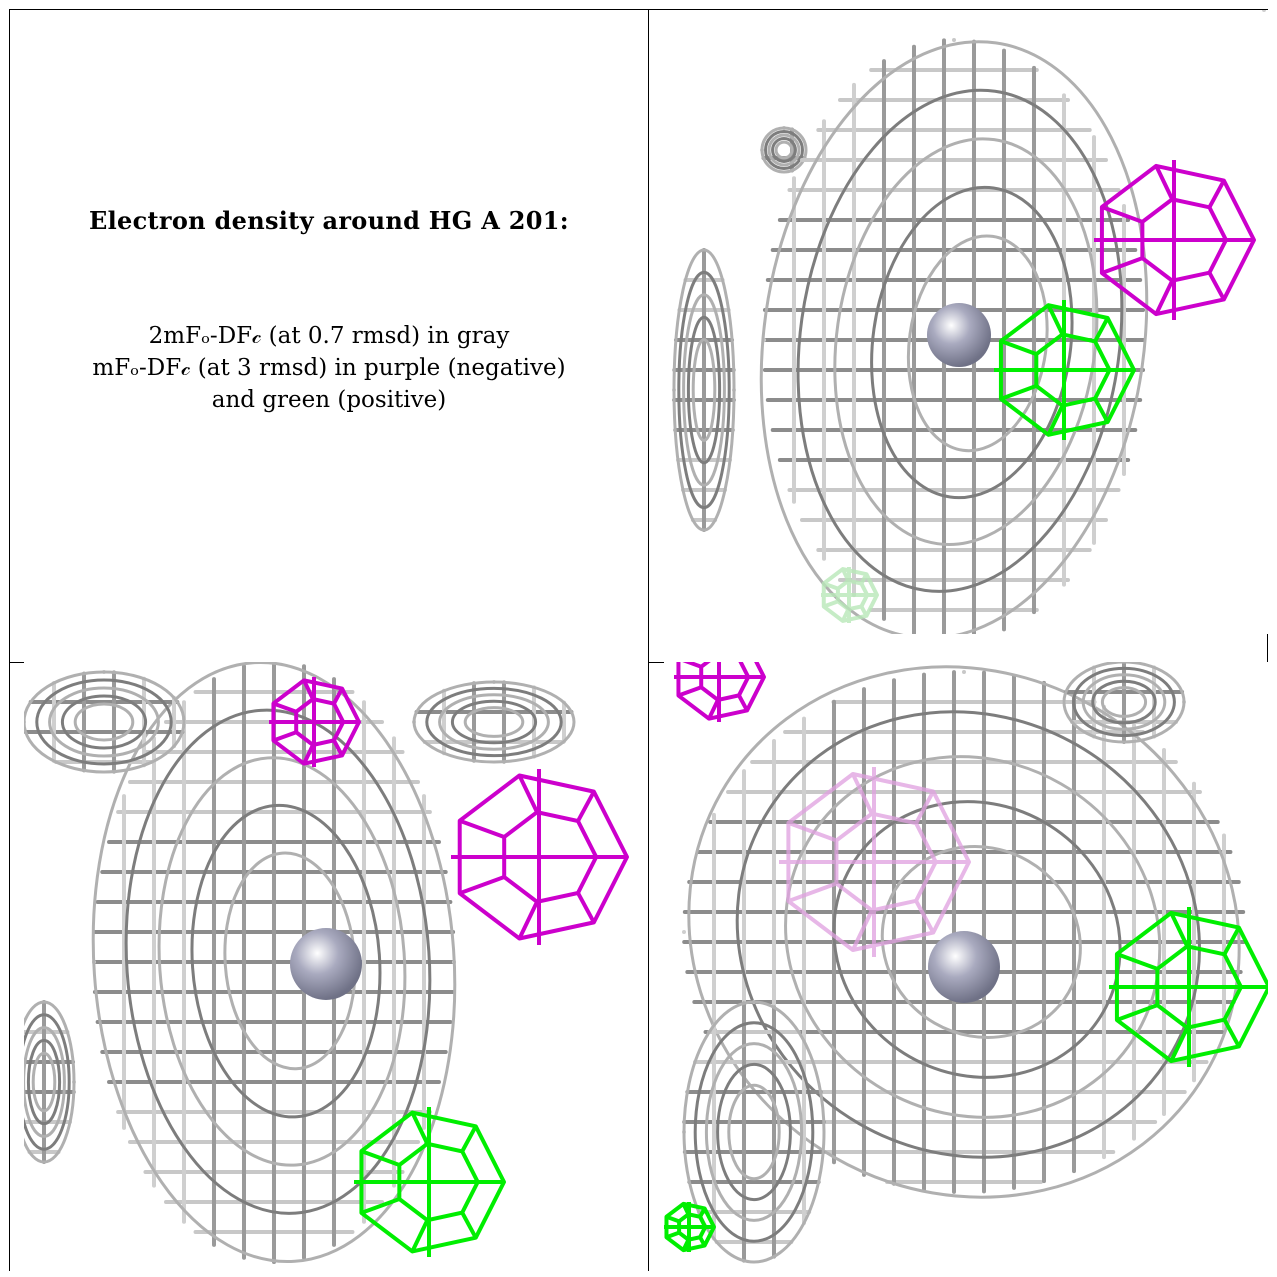 Image resolution: width=1277 pixels, height=1277 pixels. I want to click on gray-mesh-lower-left-bottom-right-contour, so click(754, 1132).